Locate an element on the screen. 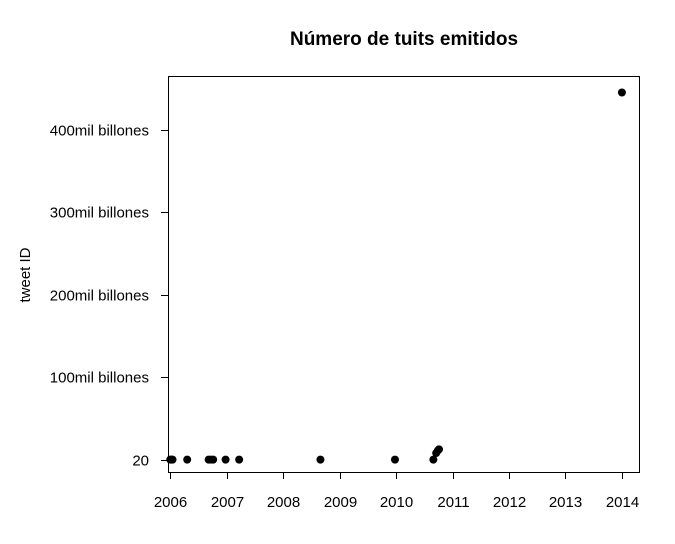 The width and height of the screenshot is (675, 544). x-tick-label: 2009 is located at coordinates (340, 502).